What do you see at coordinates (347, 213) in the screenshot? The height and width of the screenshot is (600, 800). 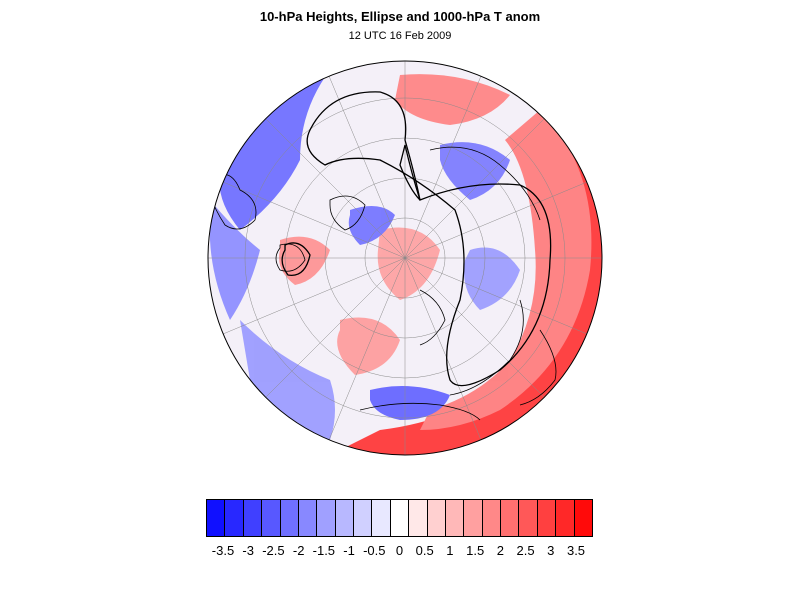 I see `coastline-greenland` at bounding box center [347, 213].